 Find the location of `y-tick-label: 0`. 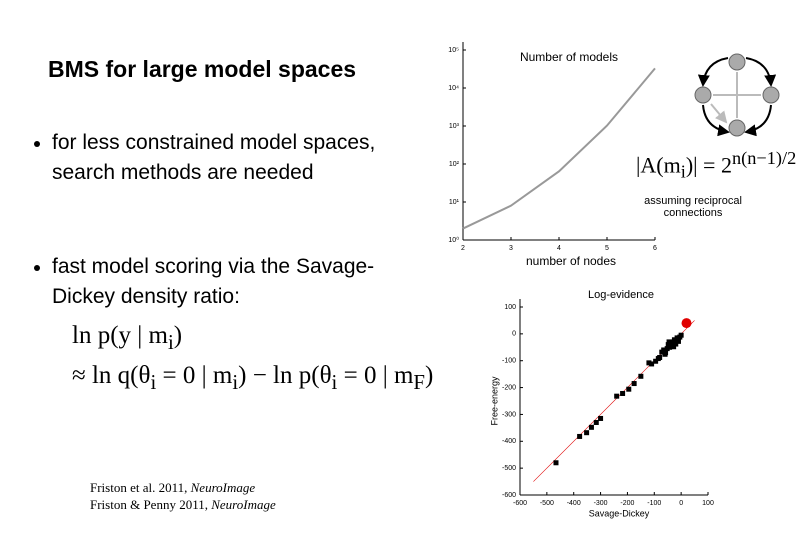

y-tick-label: 0 is located at coordinates (514, 334).